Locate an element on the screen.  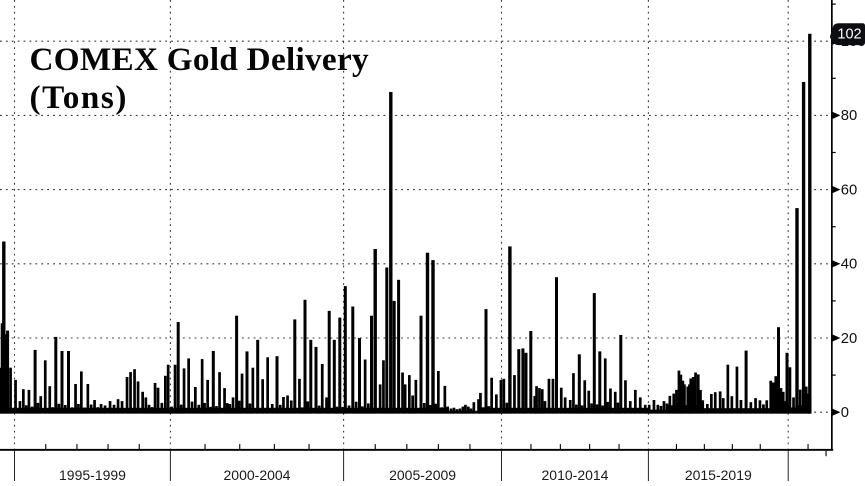
svg-text: 60 is located at coordinates (849, 190).